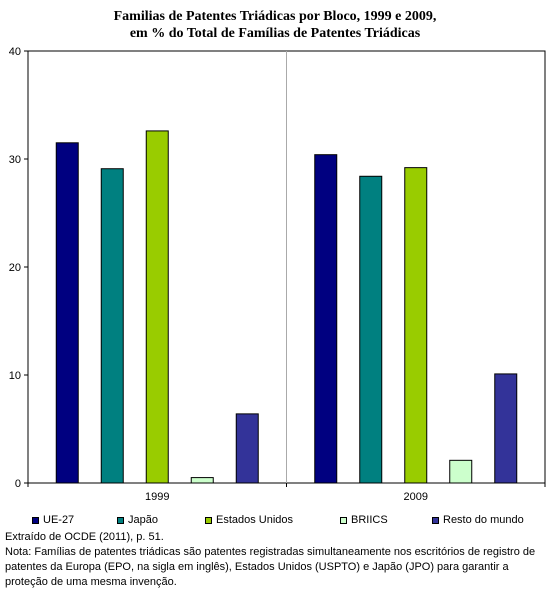 The image size is (550, 596). I want to click on legend-item: Estados Unidos, so click(249, 520).